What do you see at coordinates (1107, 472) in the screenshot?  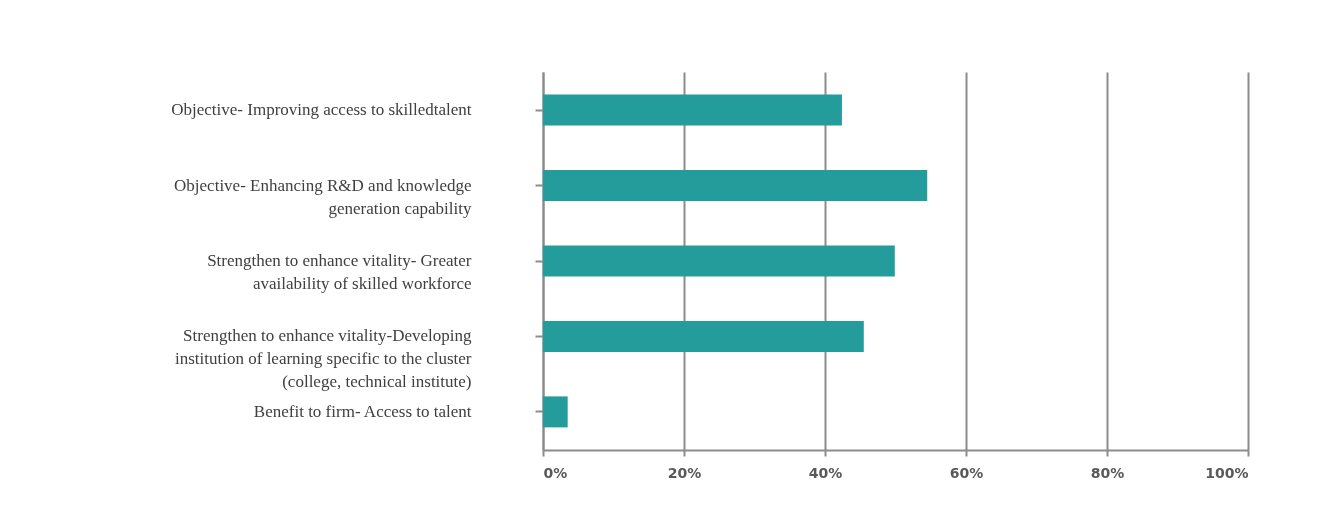 I see `x-tick-label: 80%` at bounding box center [1107, 472].